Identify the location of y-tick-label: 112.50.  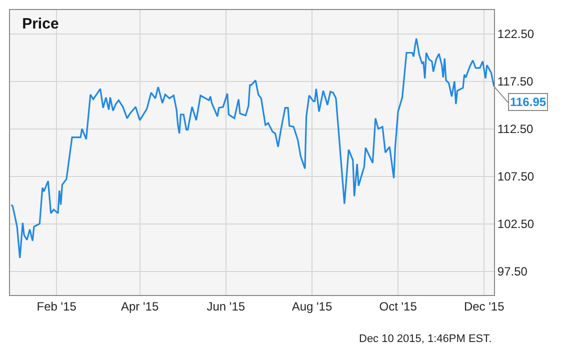
(515, 129).